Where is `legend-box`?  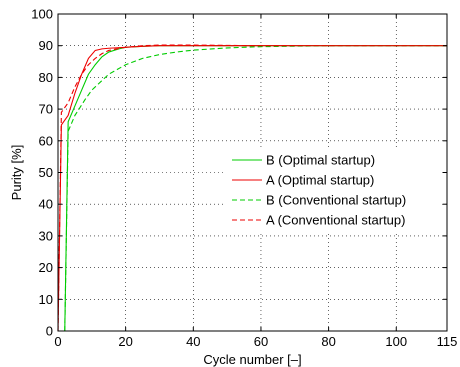 legend-box is located at coordinates (333, 190).